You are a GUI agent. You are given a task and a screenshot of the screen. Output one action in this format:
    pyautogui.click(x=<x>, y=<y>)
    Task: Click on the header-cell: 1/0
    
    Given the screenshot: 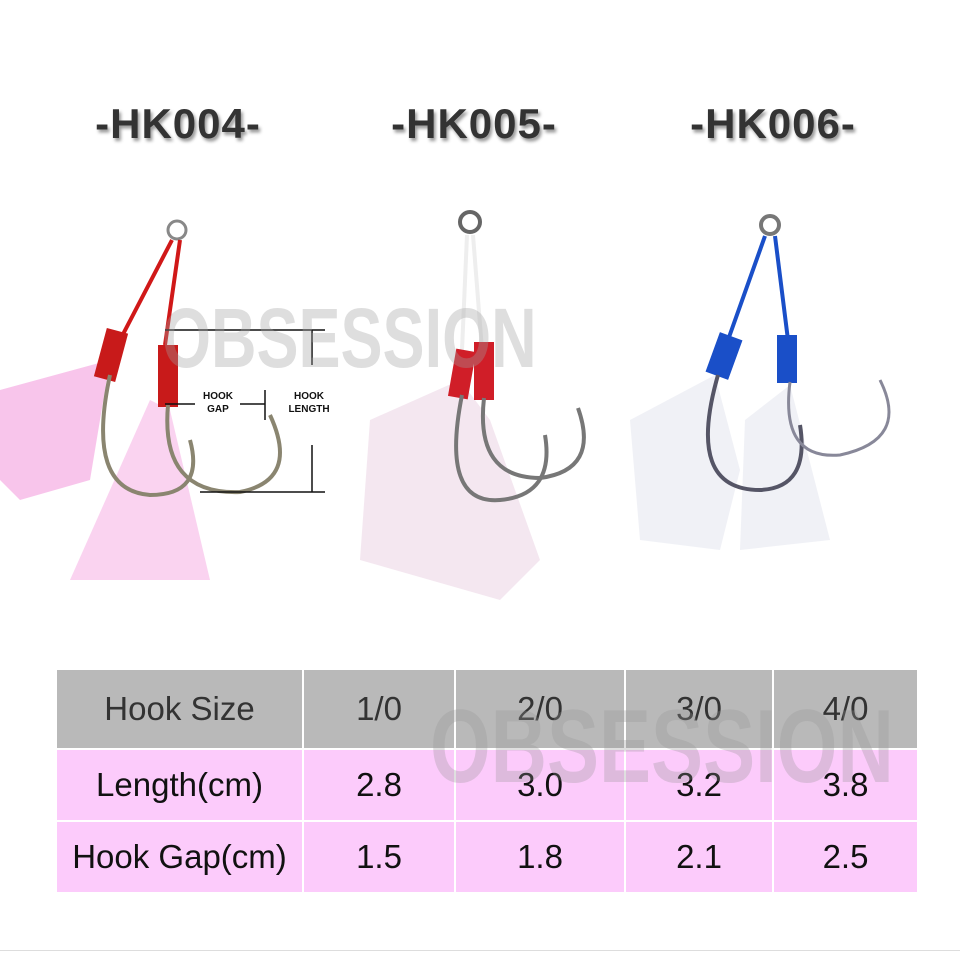 What is the action you would take?
    pyautogui.click(x=379, y=709)
    